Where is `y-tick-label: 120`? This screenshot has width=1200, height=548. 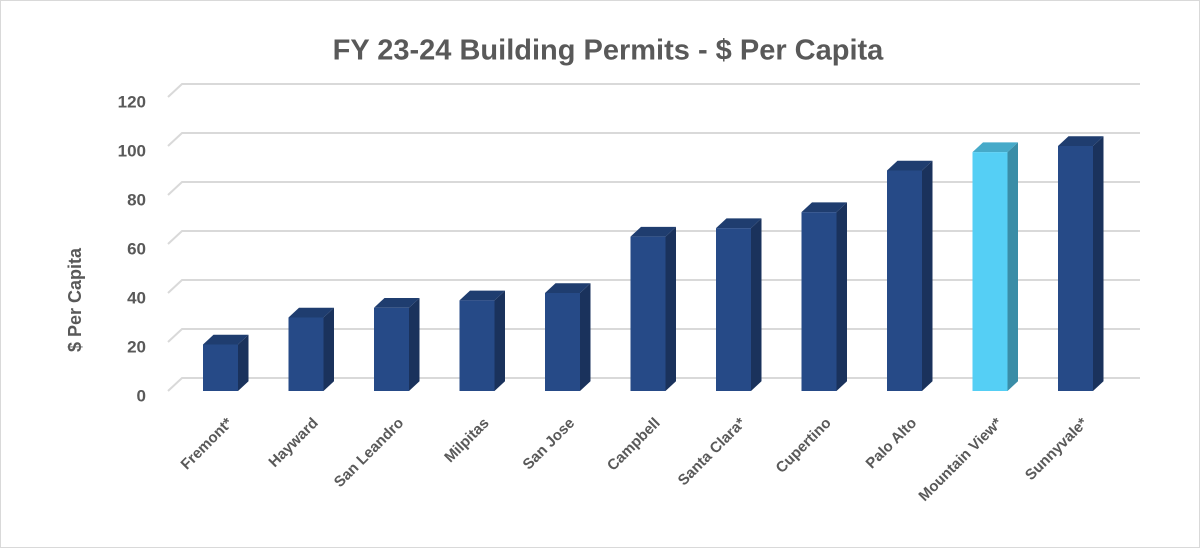 y-tick-label: 120 is located at coordinates (132, 101).